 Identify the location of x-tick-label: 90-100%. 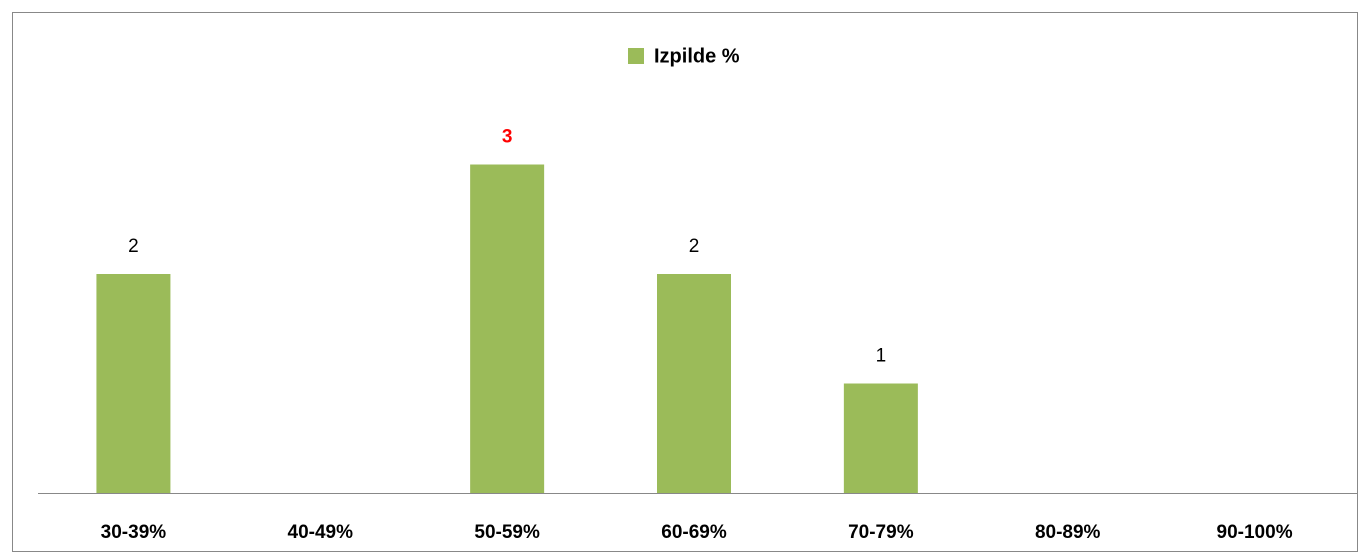
(1255, 532).